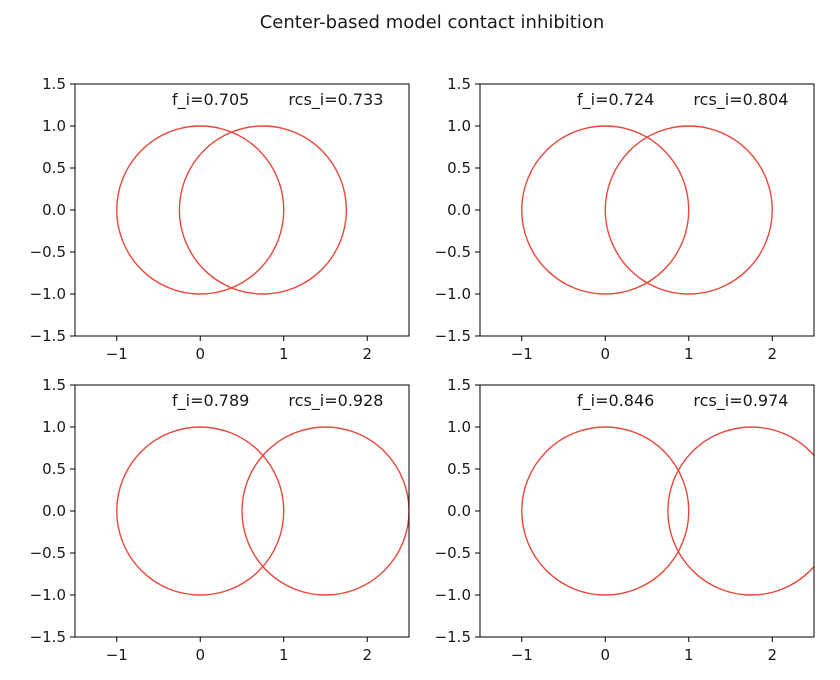 The width and height of the screenshot is (840, 680). I want to click on f-i-annotation: f_i=0.789, so click(210, 401).